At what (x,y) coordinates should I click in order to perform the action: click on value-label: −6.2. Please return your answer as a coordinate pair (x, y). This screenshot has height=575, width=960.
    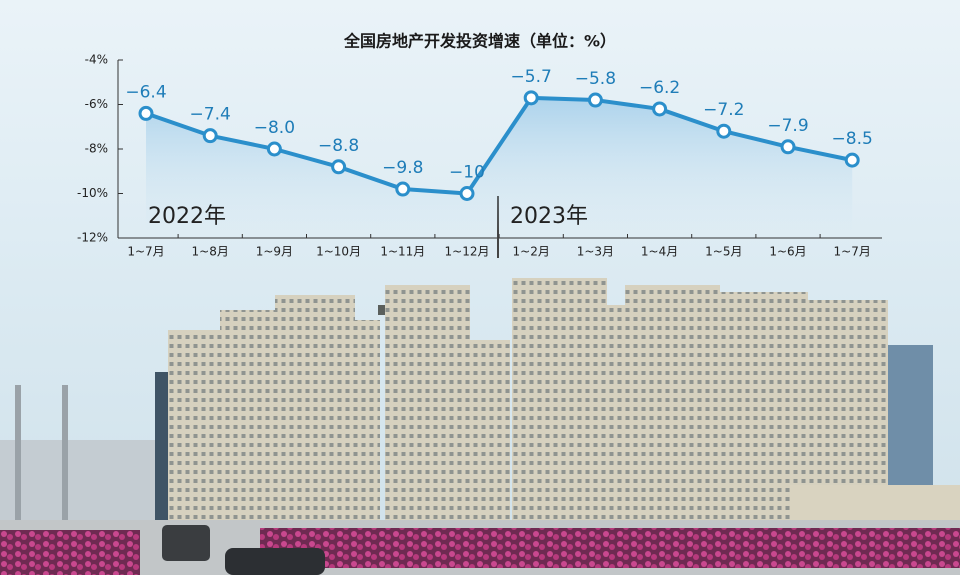
    Looking at the image, I should click on (659, 88).